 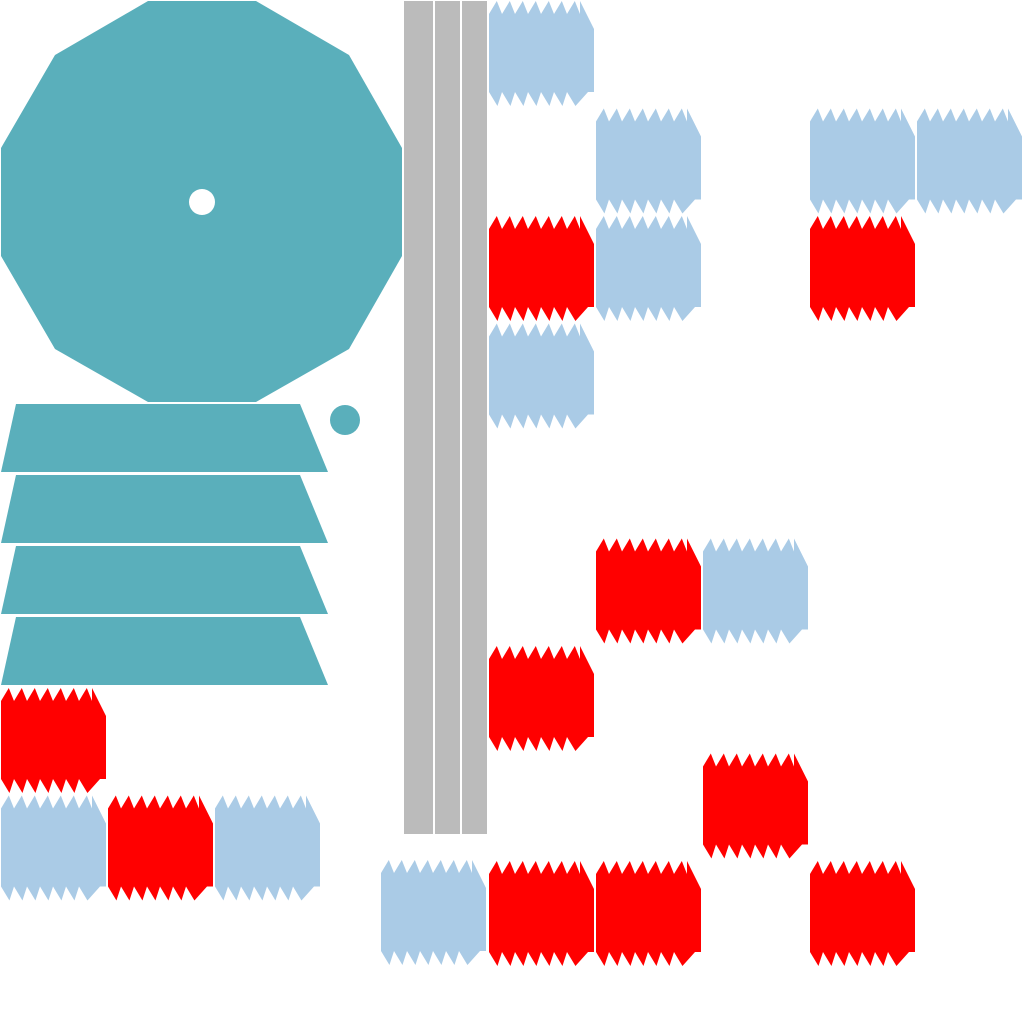 What do you see at coordinates (202, 202) in the screenshot?
I see `tower-eye-icon` at bounding box center [202, 202].